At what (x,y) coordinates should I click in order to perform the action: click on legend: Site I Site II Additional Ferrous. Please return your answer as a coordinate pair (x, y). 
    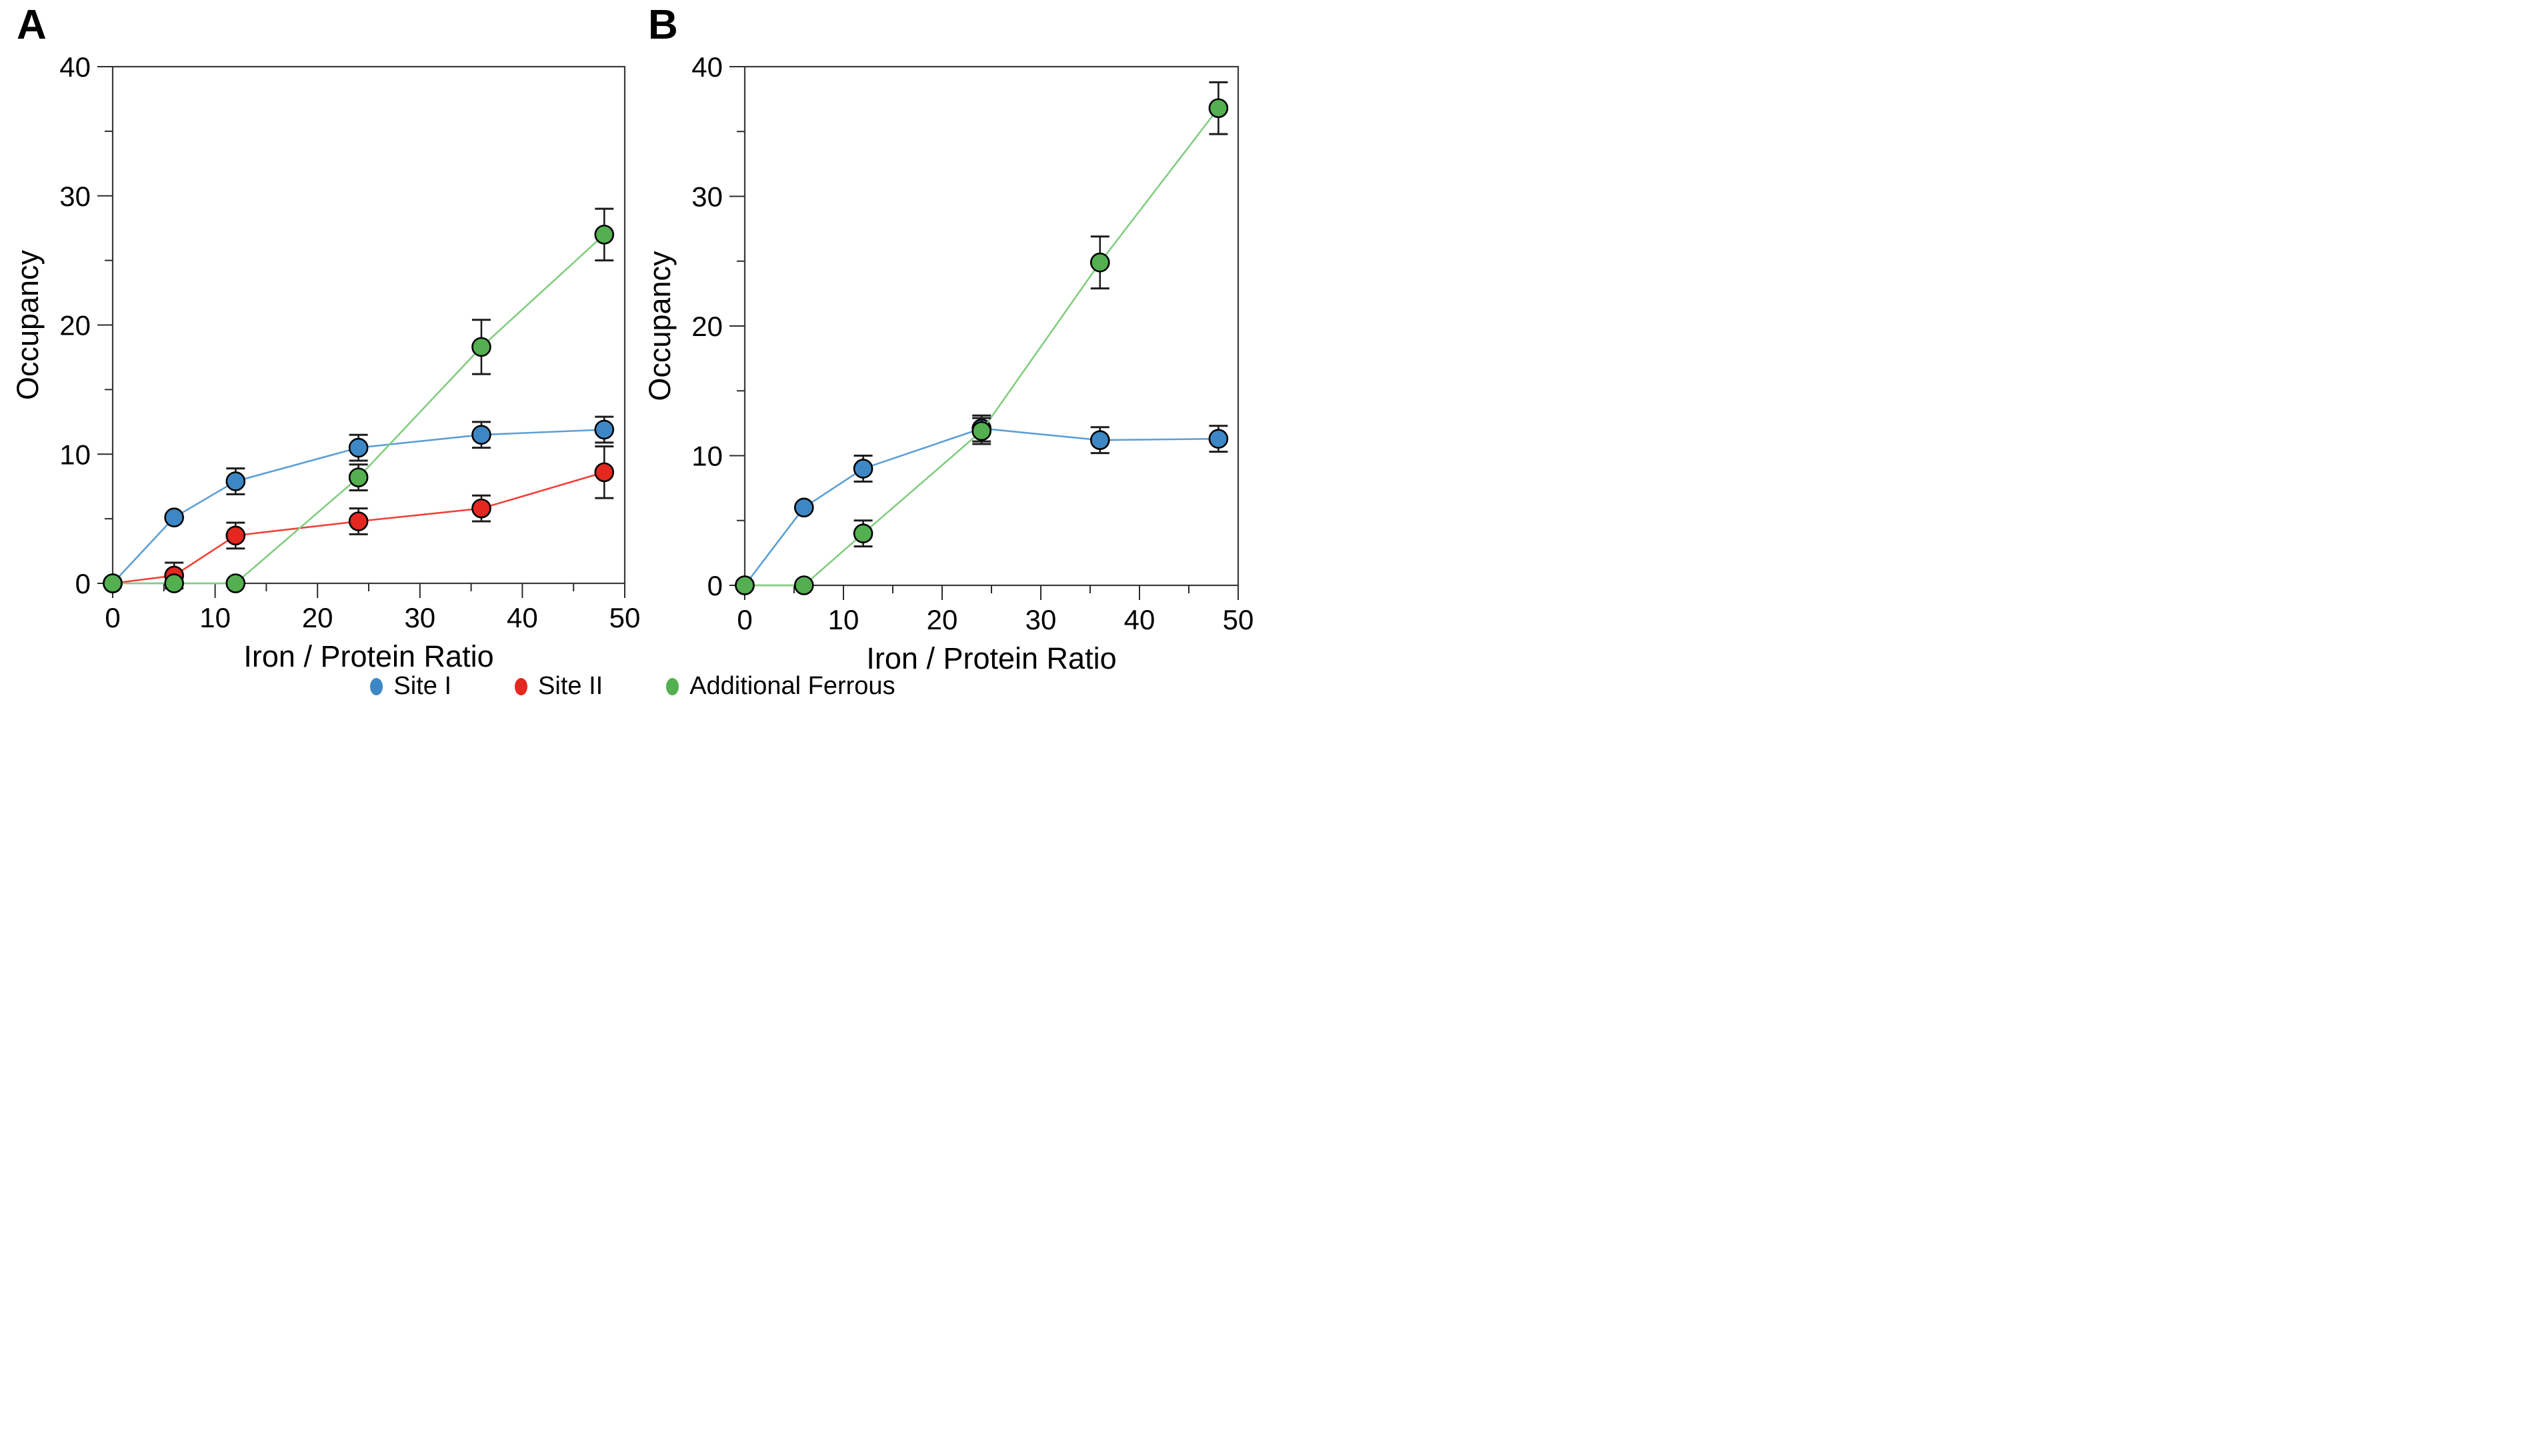
    Looking at the image, I should click on (633, 686).